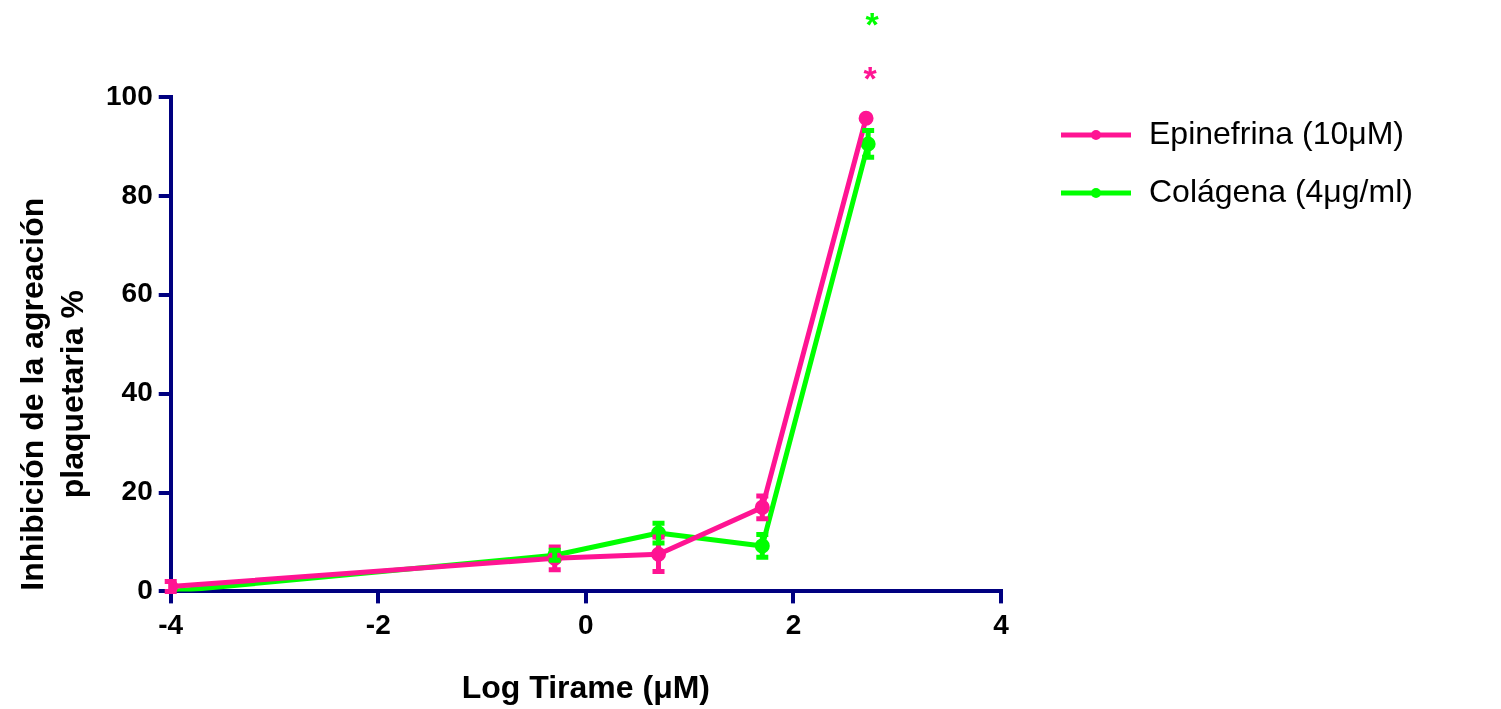 The width and height of the screenshot is (1501, 709). What do you see at coordinates (51, 394) in the screenshot?
I see `y-axis-title: Inhibición de la agreación plaquetaria %` at bounding box center [51, 394].